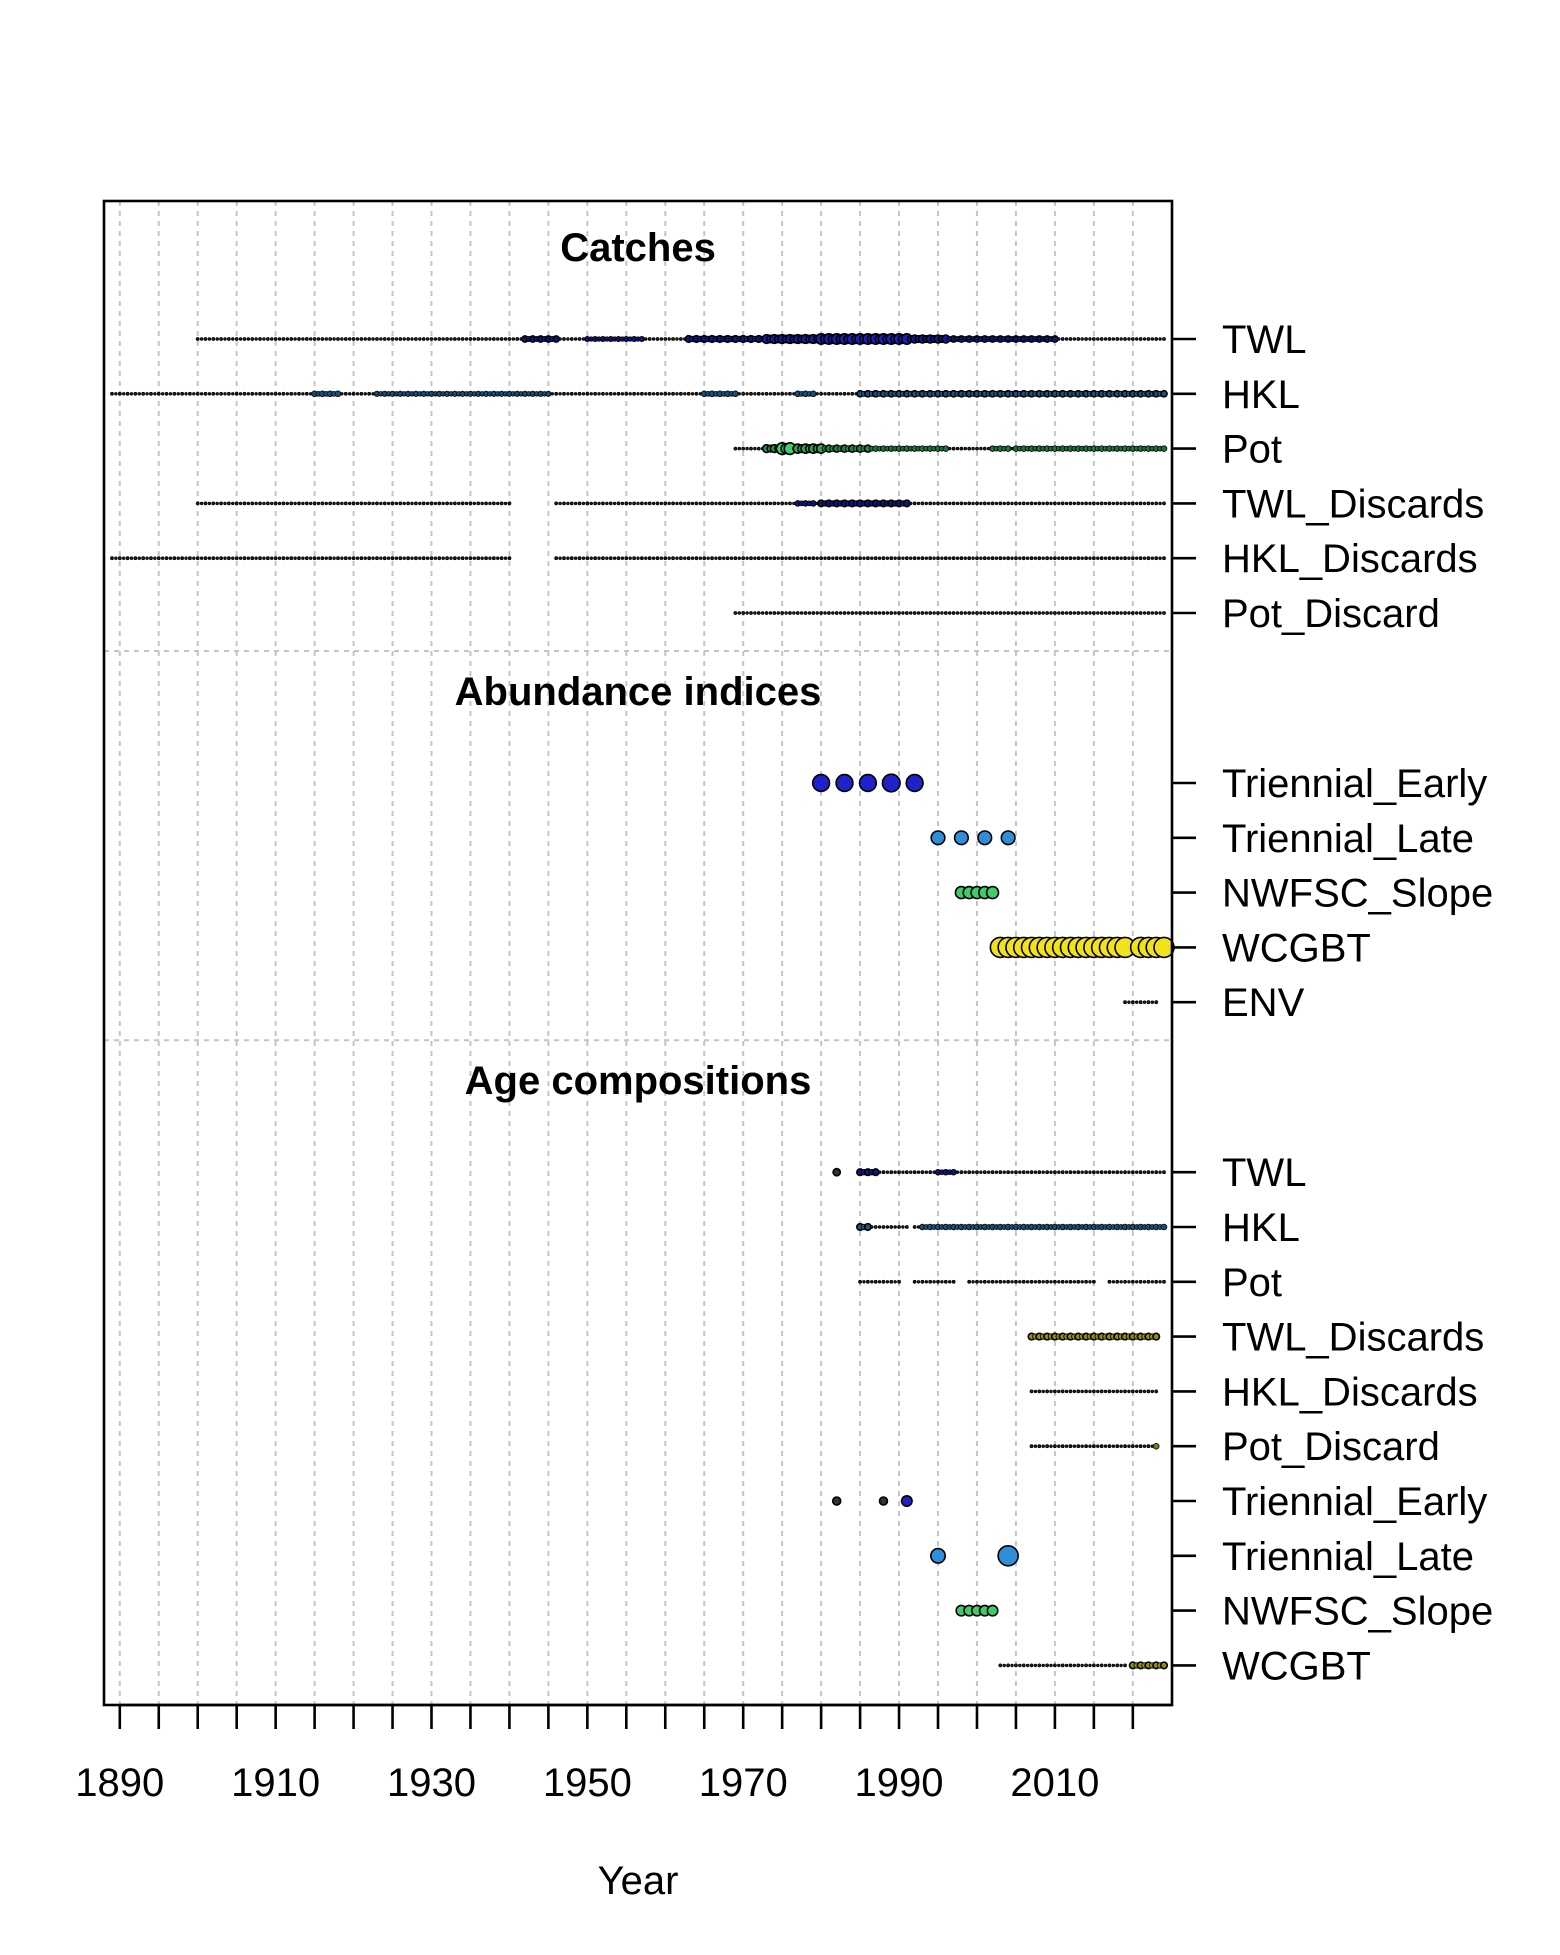 Image resolution: width=1560 pixels, height=1955 pixels. What do you see at coordinates (638, 1881) in the screenshot?
I see `x-axis-title: Year` at bounding box center [638, 1881].